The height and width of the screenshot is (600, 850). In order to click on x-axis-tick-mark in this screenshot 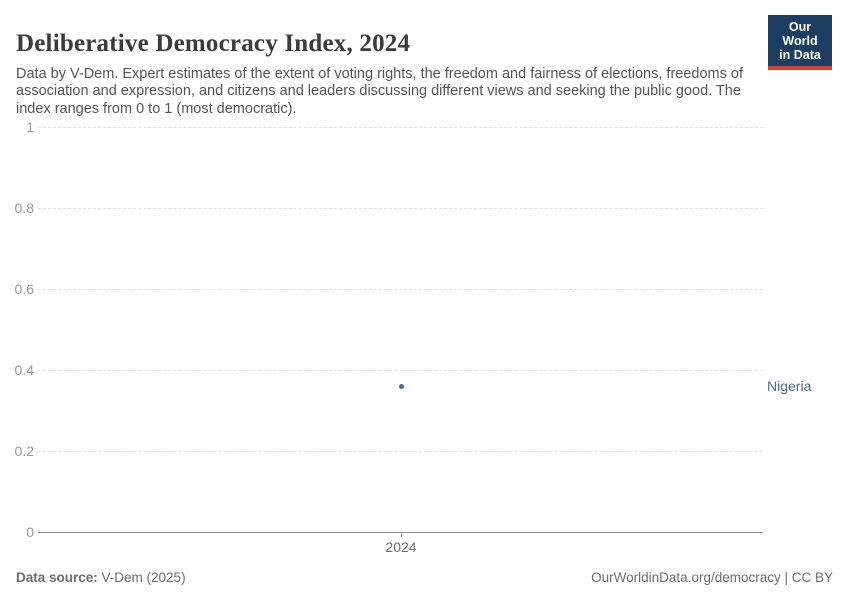, I will do `click(401, 534)`.